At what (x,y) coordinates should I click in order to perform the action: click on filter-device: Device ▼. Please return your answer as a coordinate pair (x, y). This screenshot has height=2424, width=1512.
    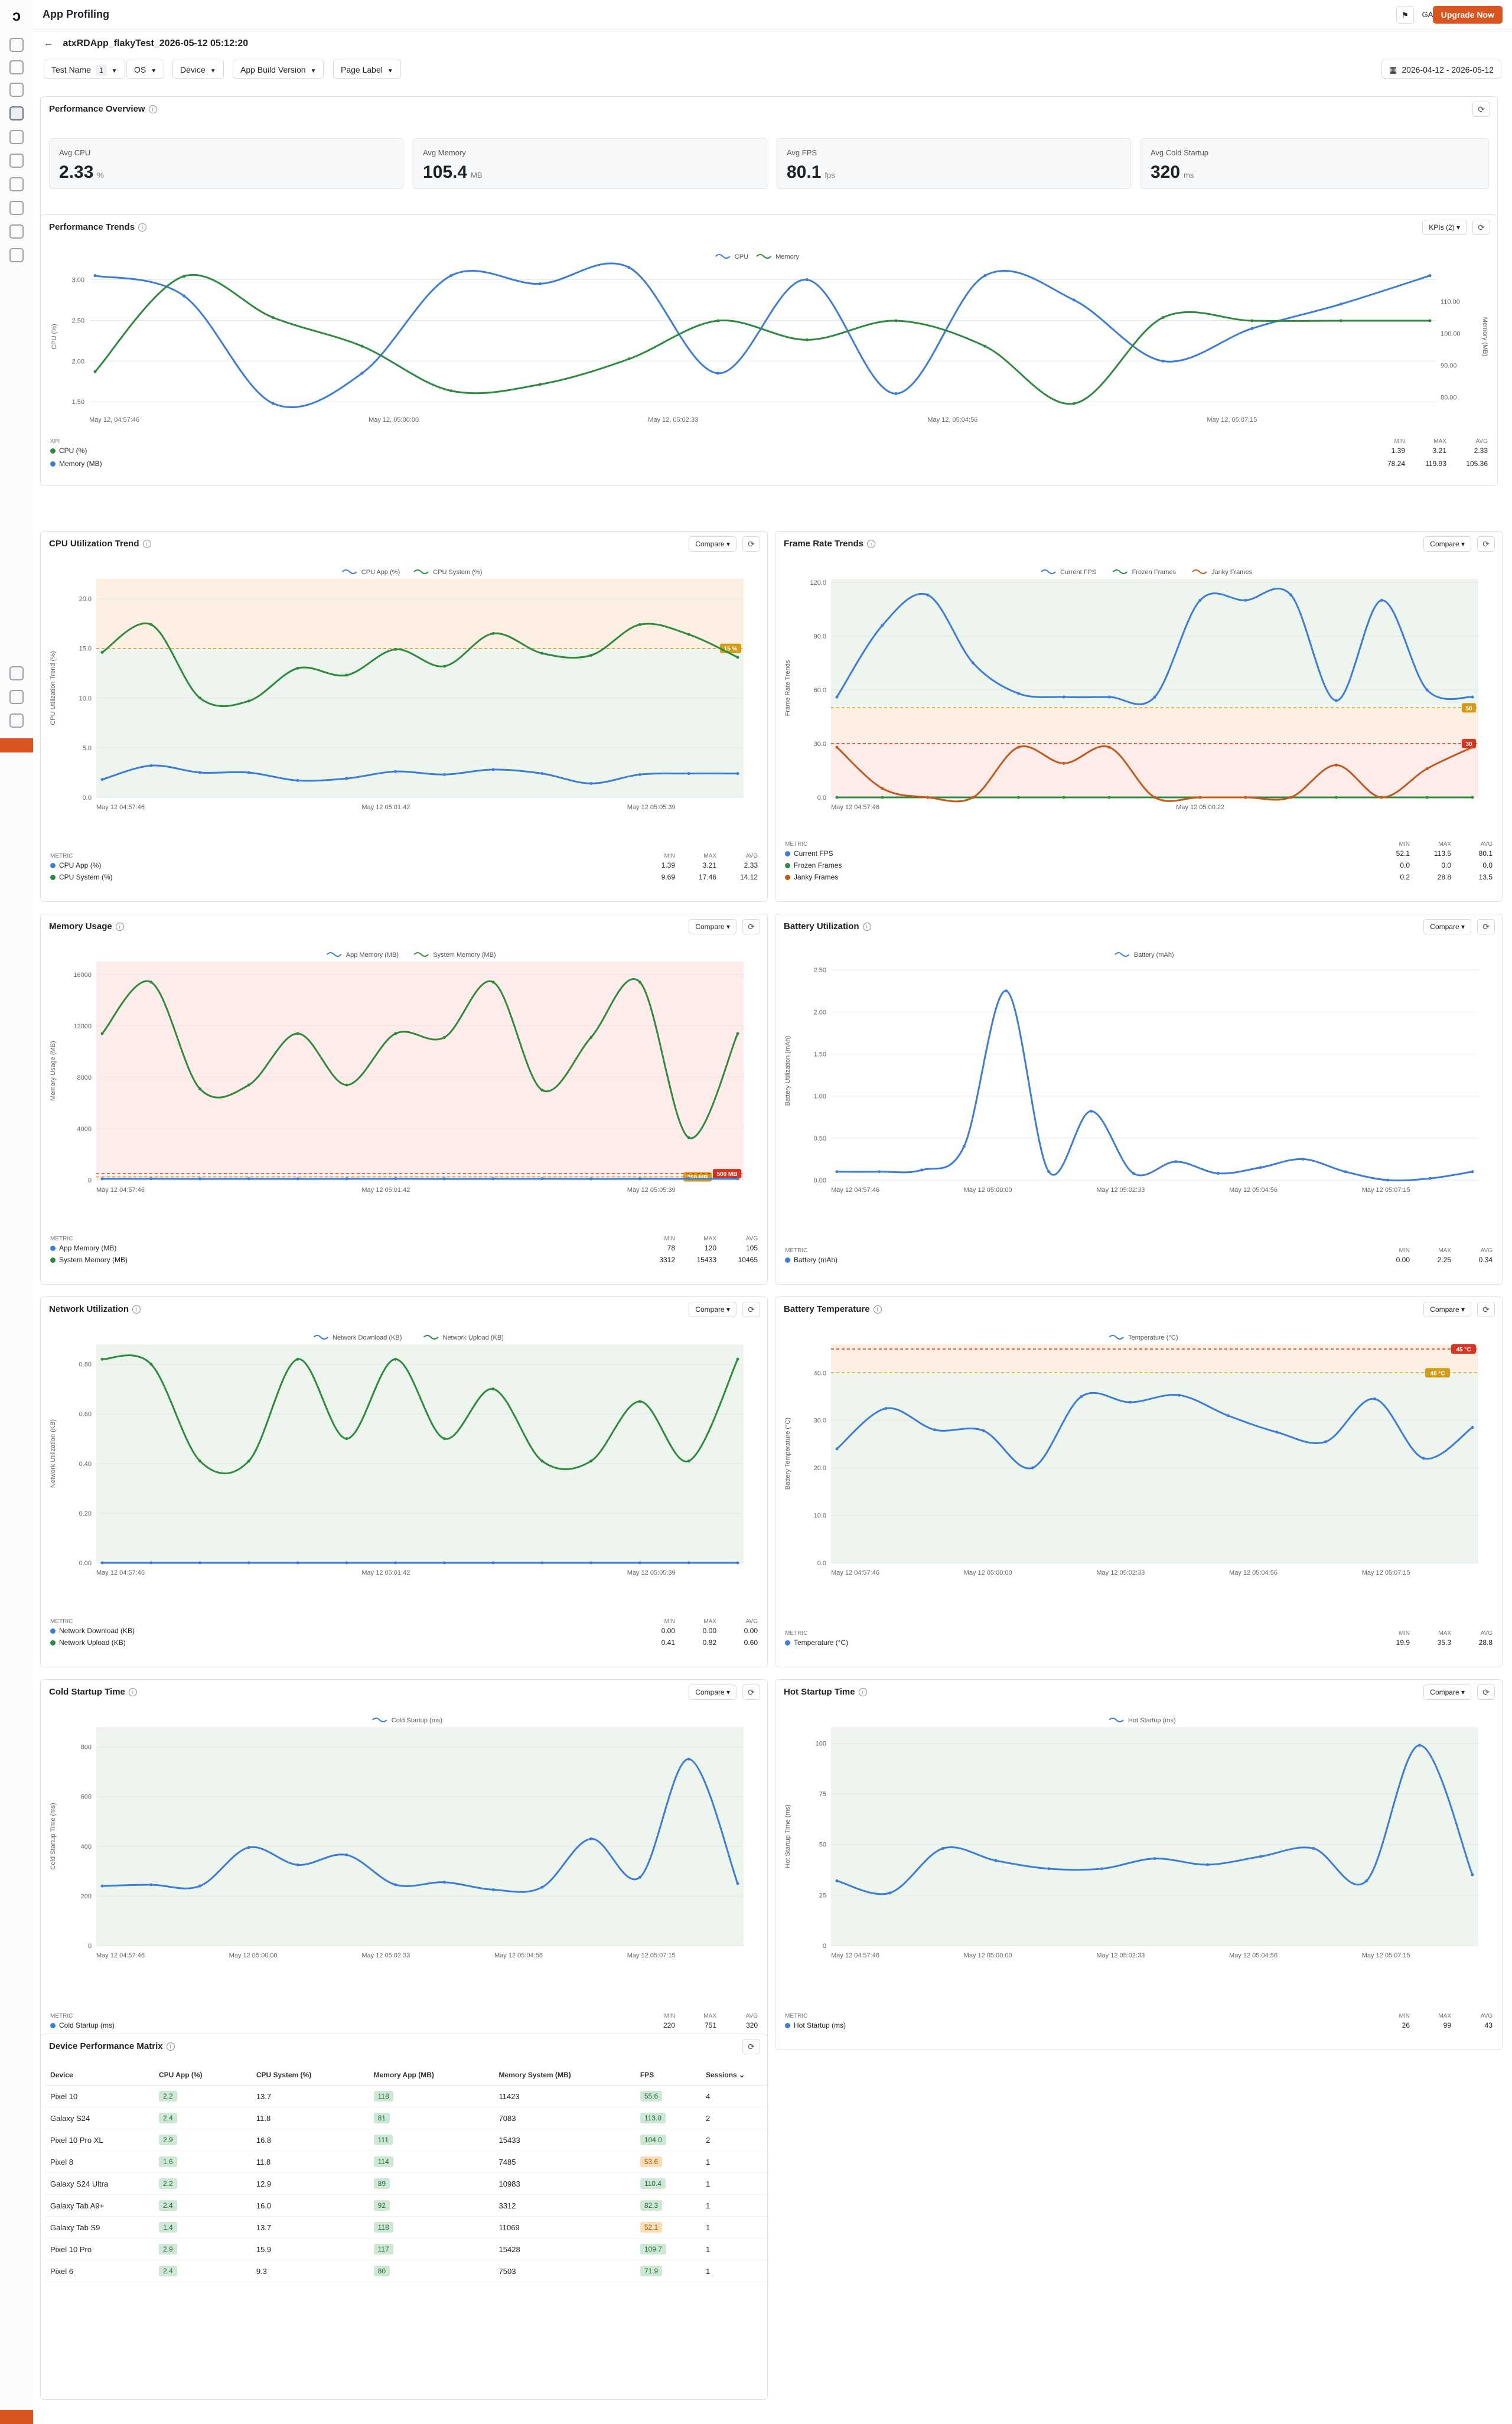
    Looking at the image, I should click on (198, 69).